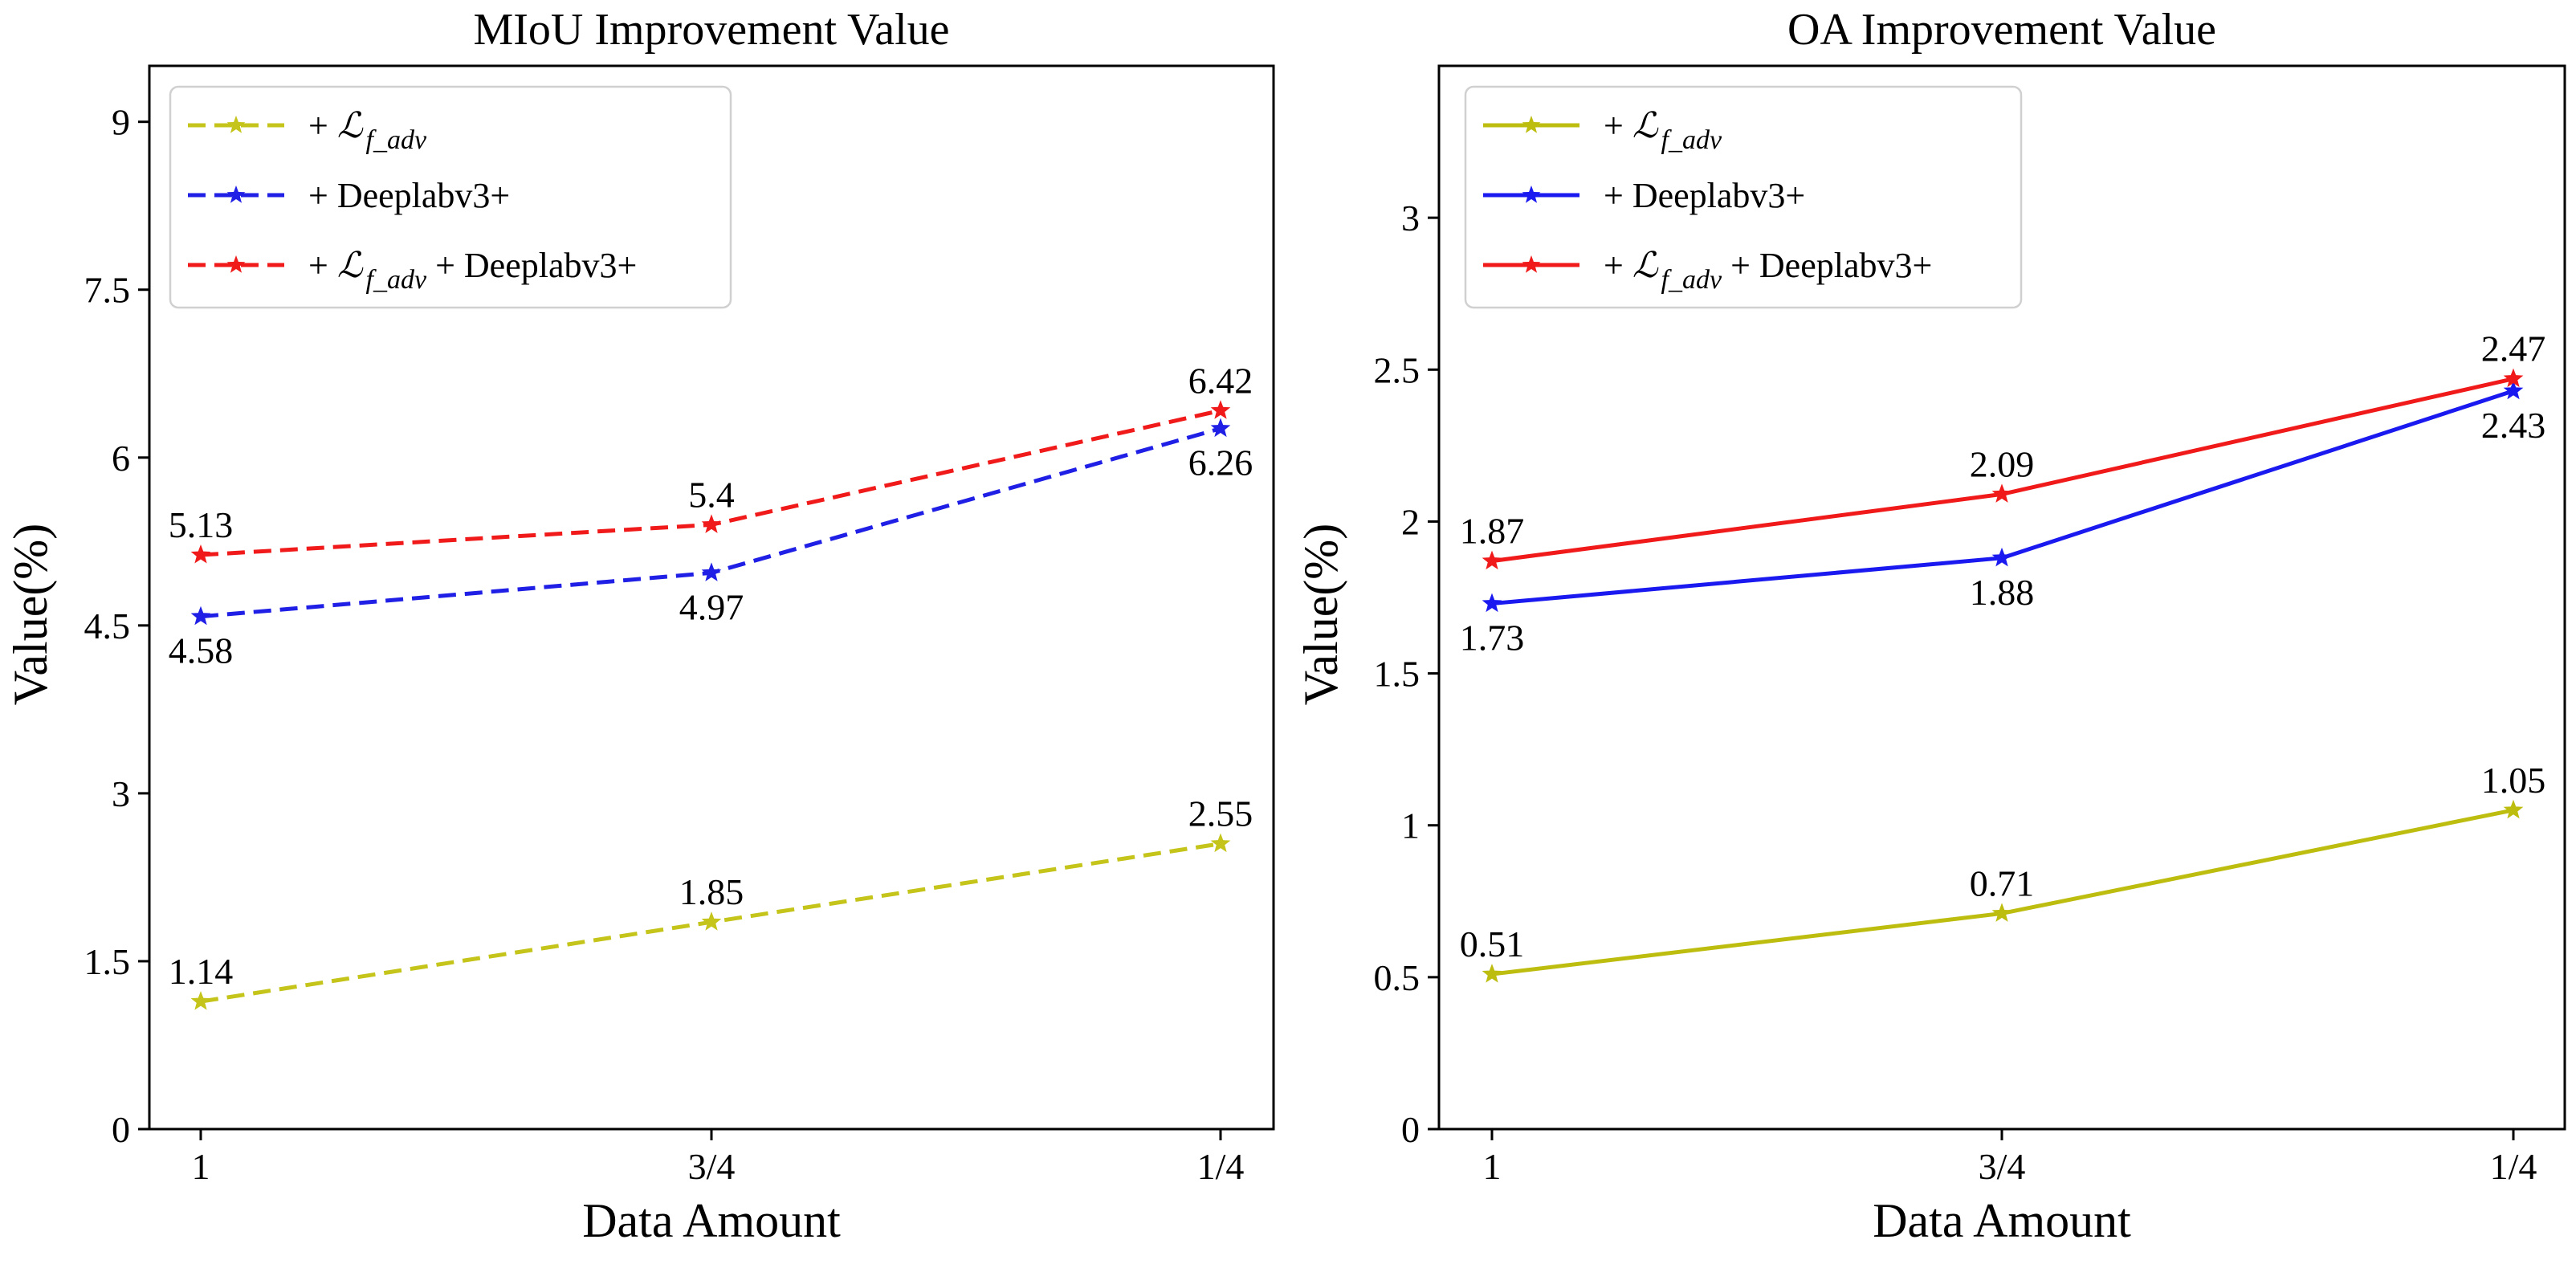 Image resolution: width=2576 pixels, height=1264 pixels. Describe the element at coordinates (711, 1220) in the screenshot. I see `x-axis-label: Data Amount` at that location.